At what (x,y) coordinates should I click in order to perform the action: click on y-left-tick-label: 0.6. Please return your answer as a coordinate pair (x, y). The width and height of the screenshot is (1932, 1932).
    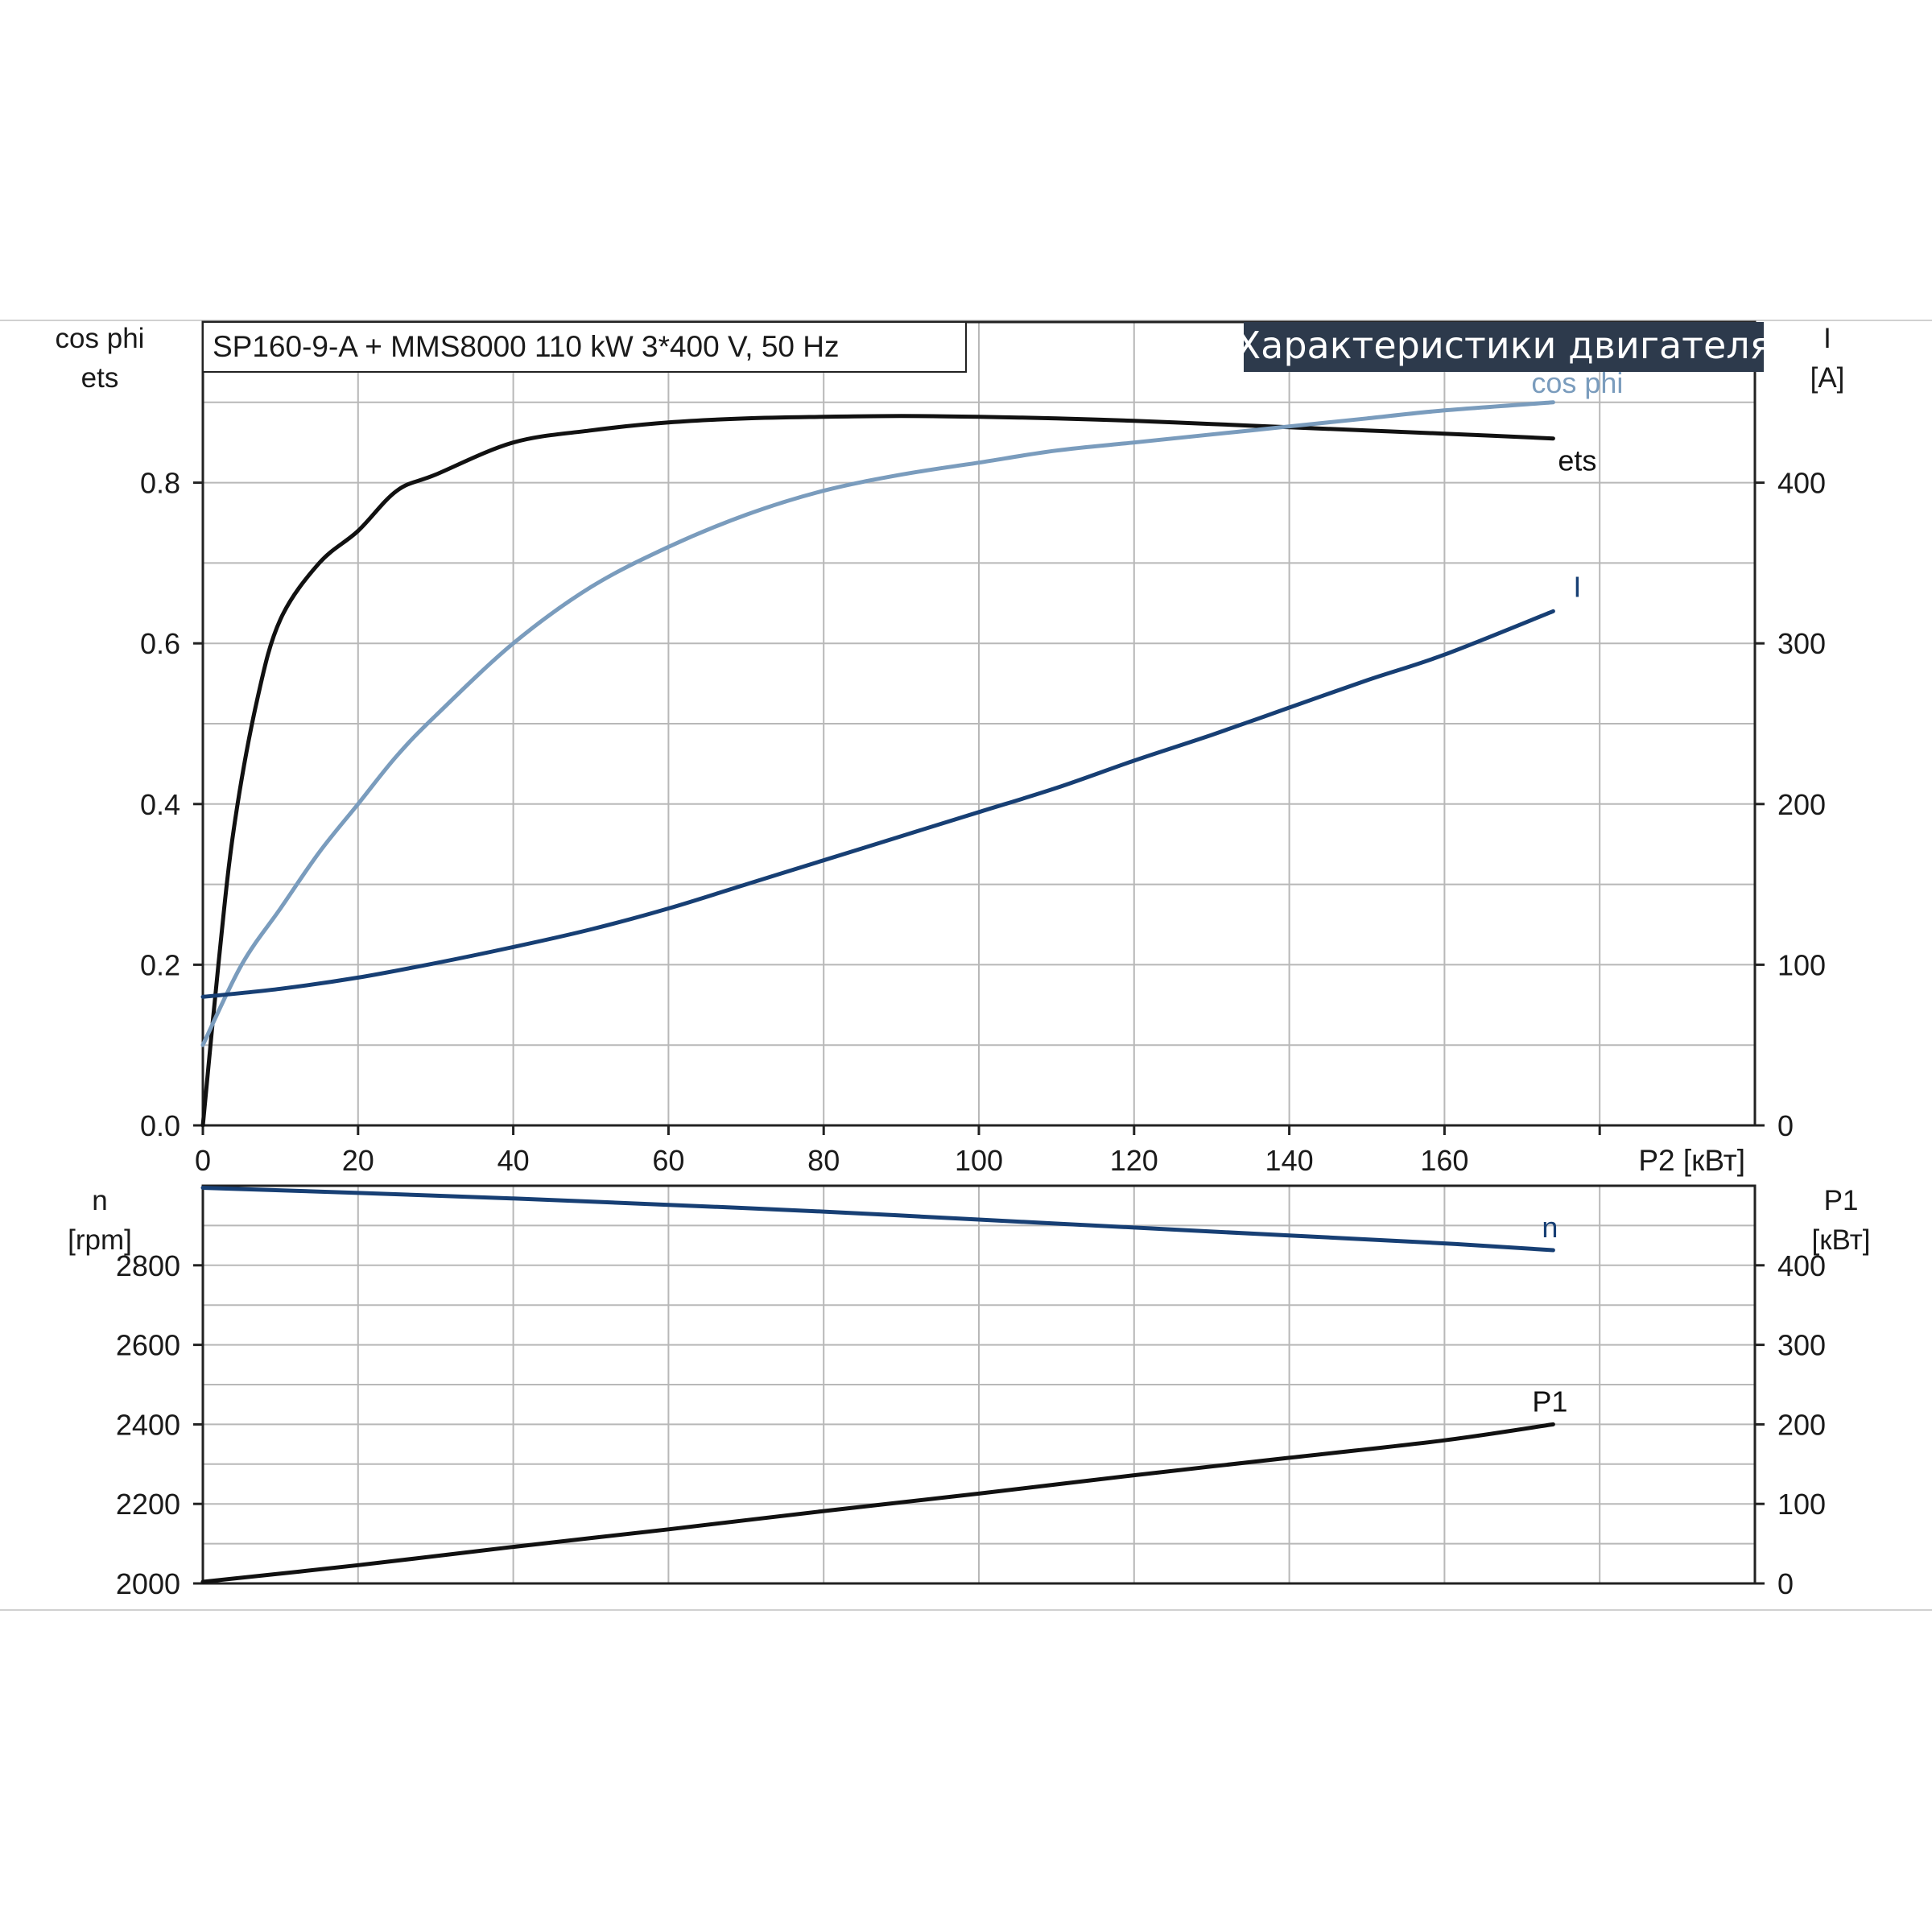
    Looking at the image, I should click on (160, 643).